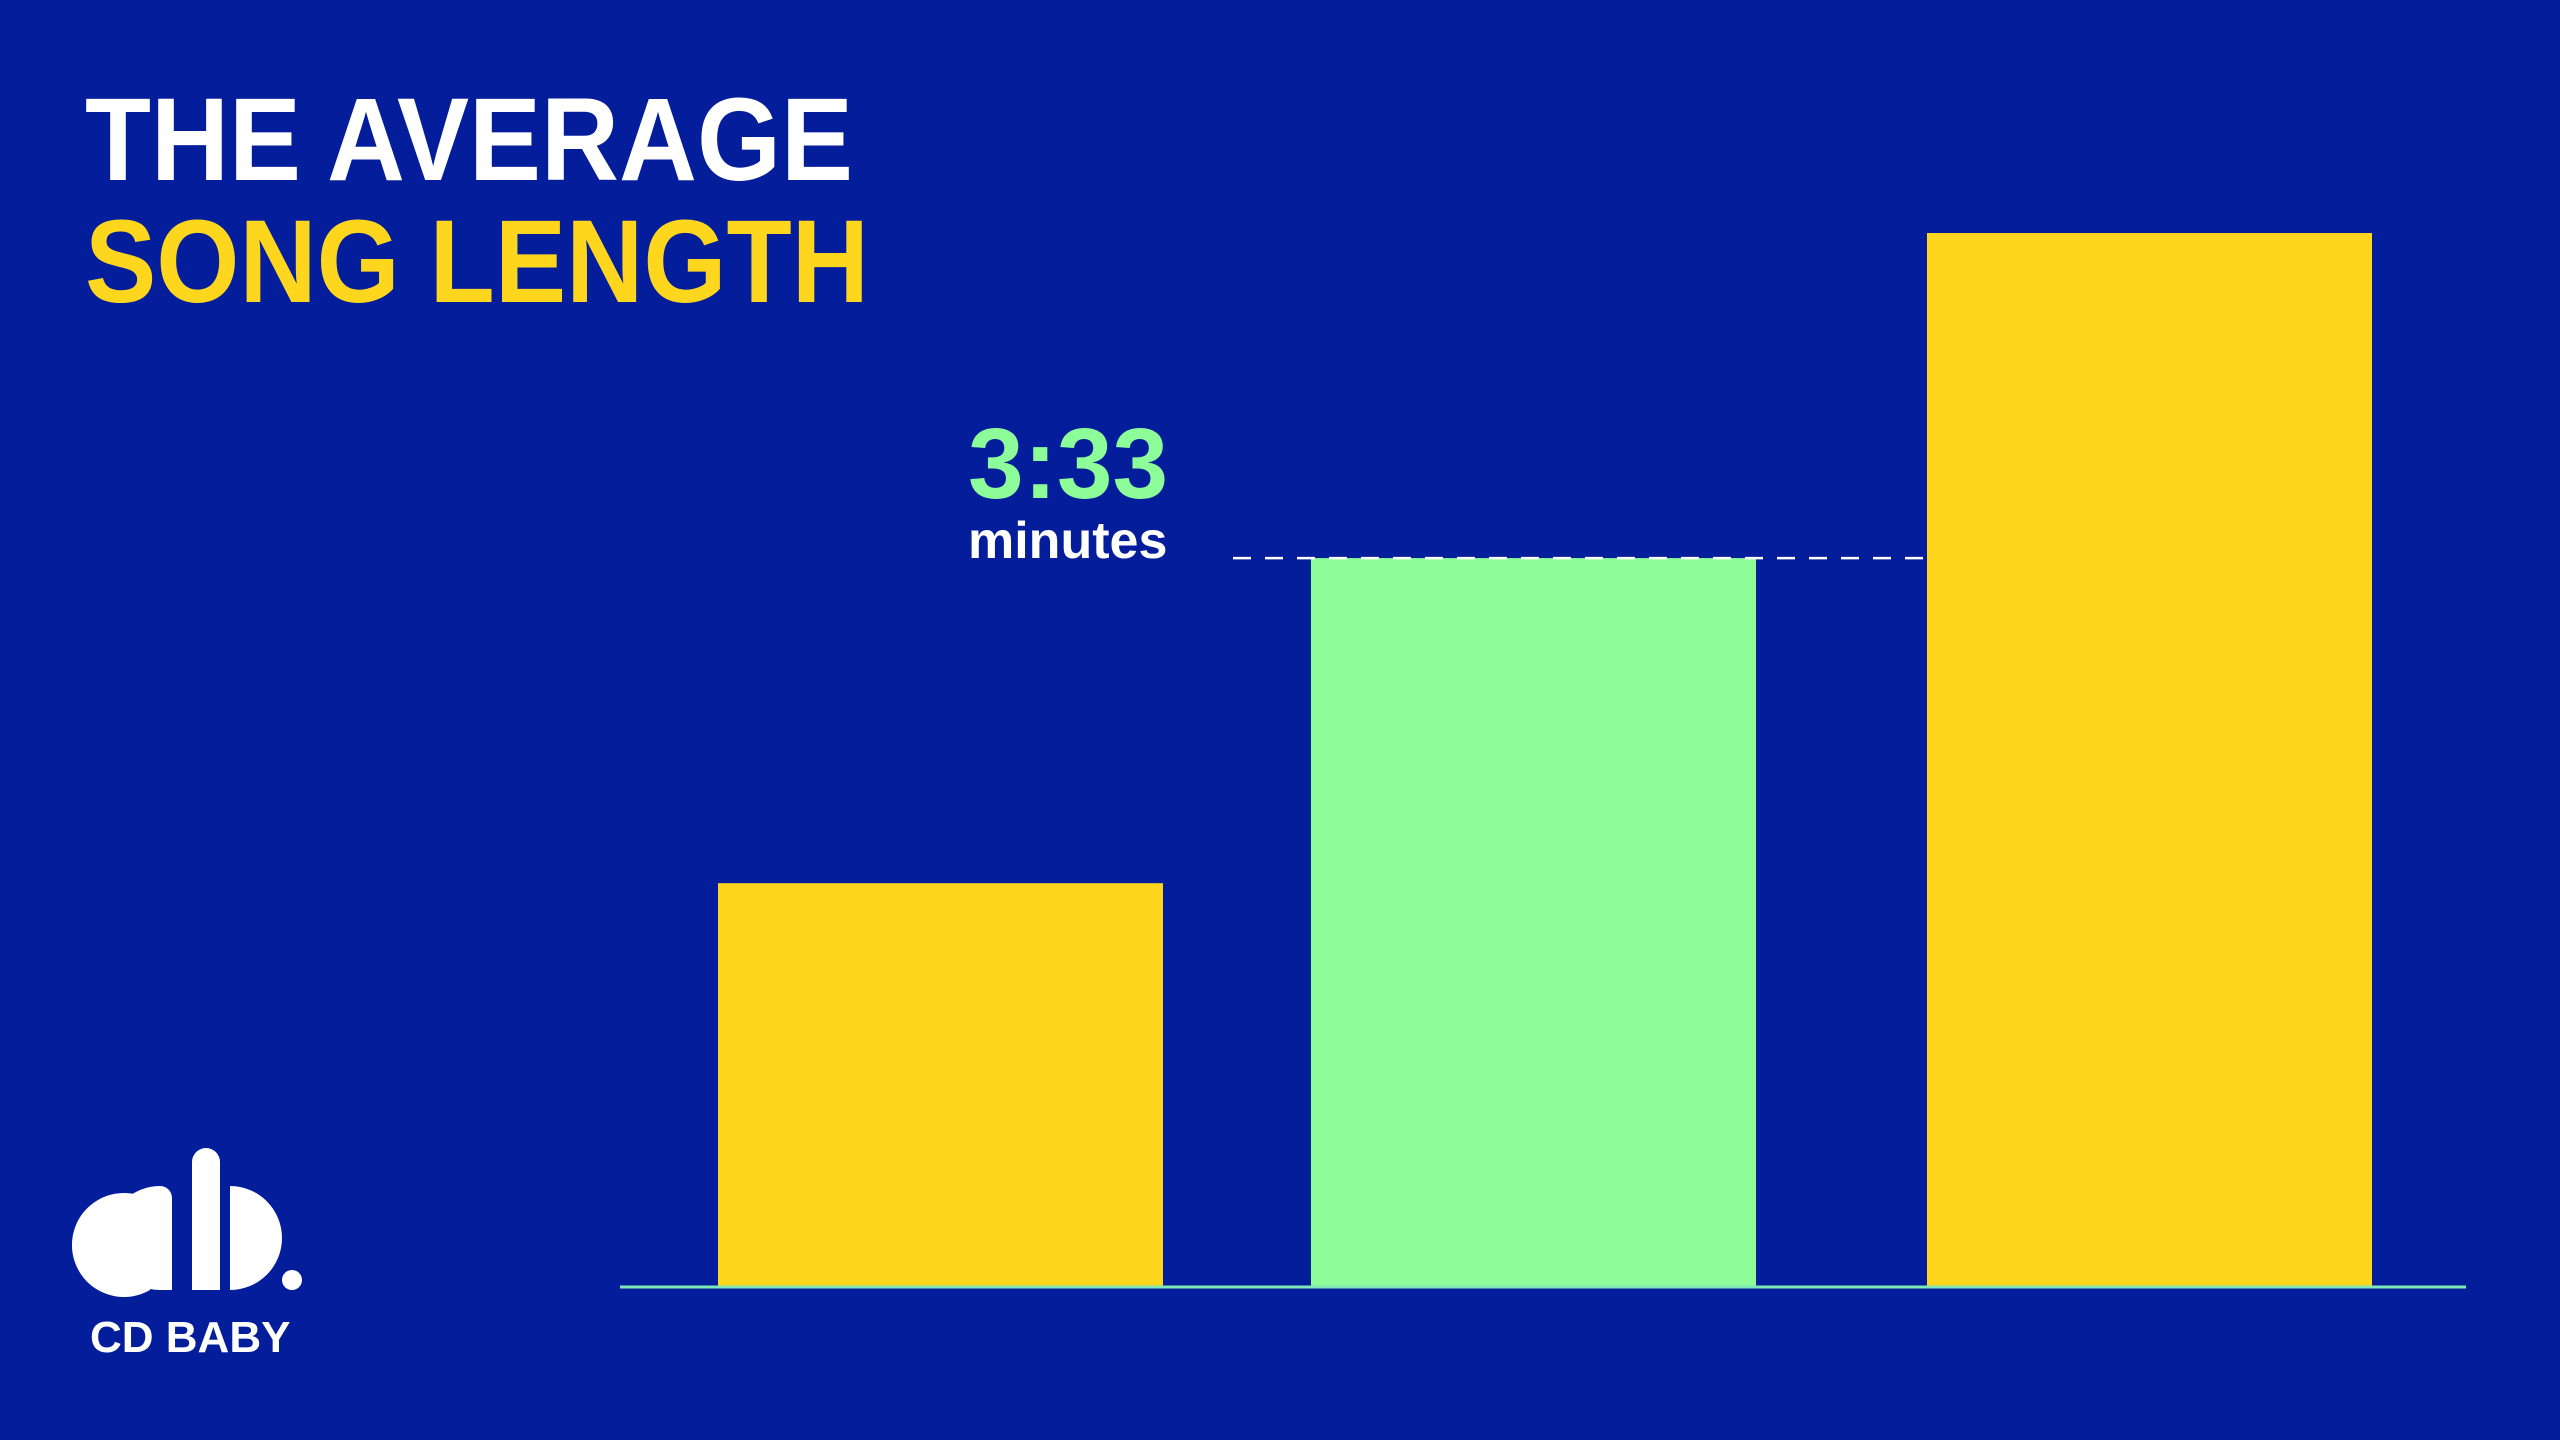 Image resolution: width=2560 pixels, height=1440 pixels. Describe the element at coordinates (469, 140) in the screenshot. I see `chart-title: THE AVERAGE` at that location.